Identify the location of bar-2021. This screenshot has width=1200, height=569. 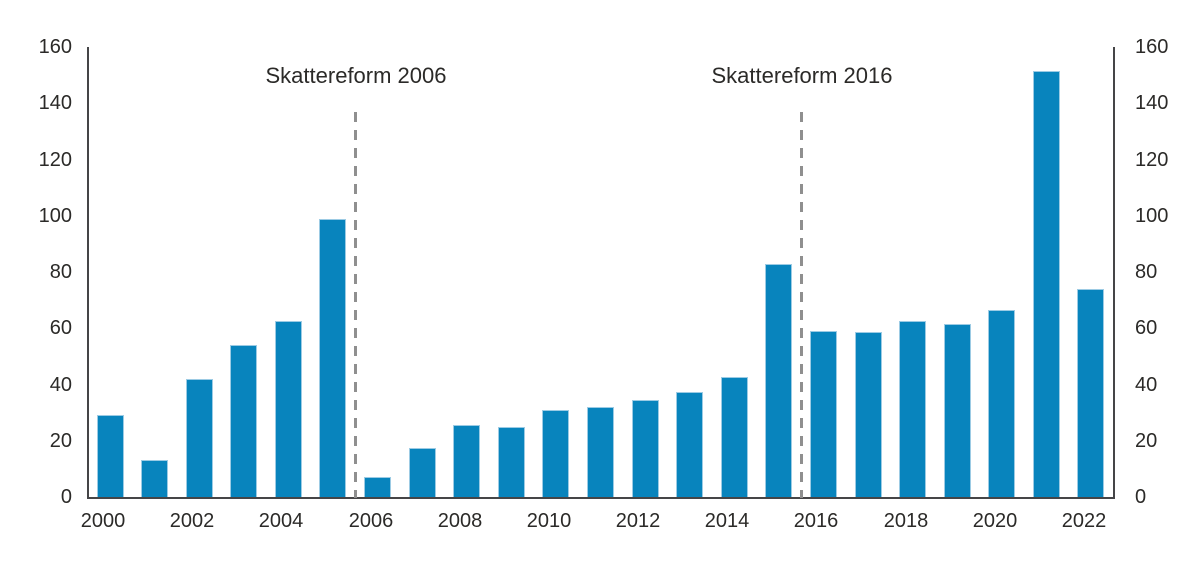
(1046, 284).